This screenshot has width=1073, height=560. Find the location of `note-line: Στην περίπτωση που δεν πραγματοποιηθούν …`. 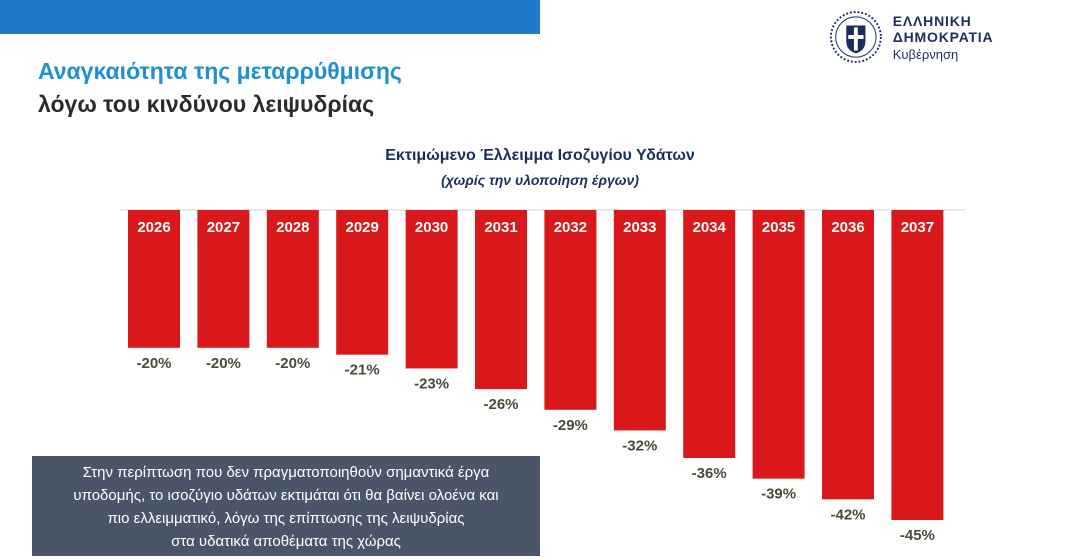

note-line: Στην περίπτωση που δεν πραγματοποιηθούν … is located at coordinates (286, 472).